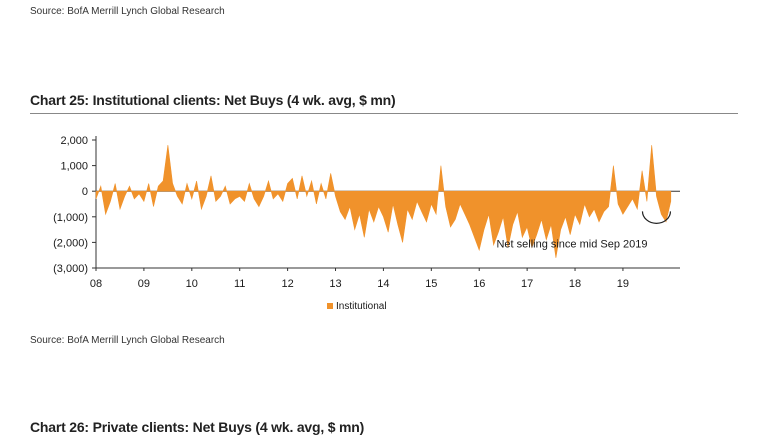 Image resolution: width=768 pixels, height=435 pixels. I want to click on y-tick-label: 0, so click(85, 192).